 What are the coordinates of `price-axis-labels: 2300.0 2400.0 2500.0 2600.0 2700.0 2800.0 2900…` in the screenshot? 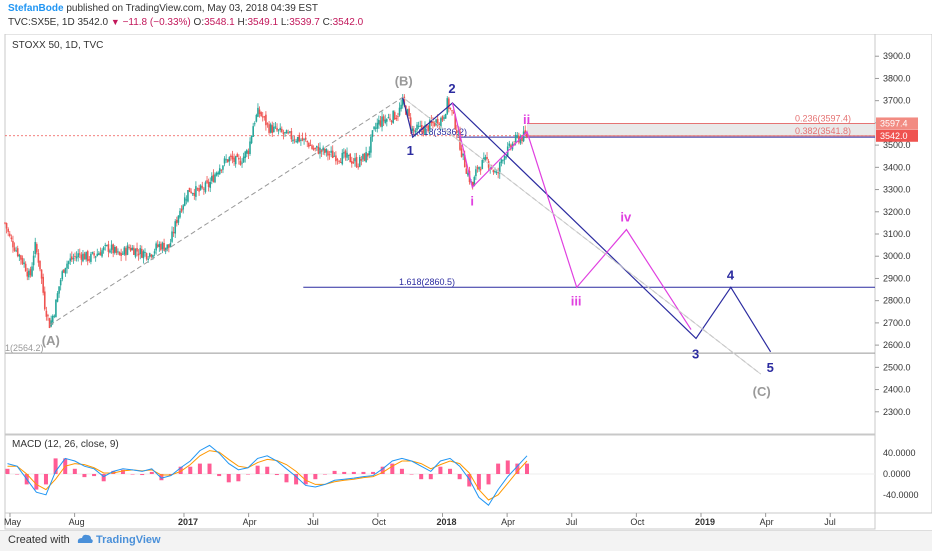 It's located at (896, 234).